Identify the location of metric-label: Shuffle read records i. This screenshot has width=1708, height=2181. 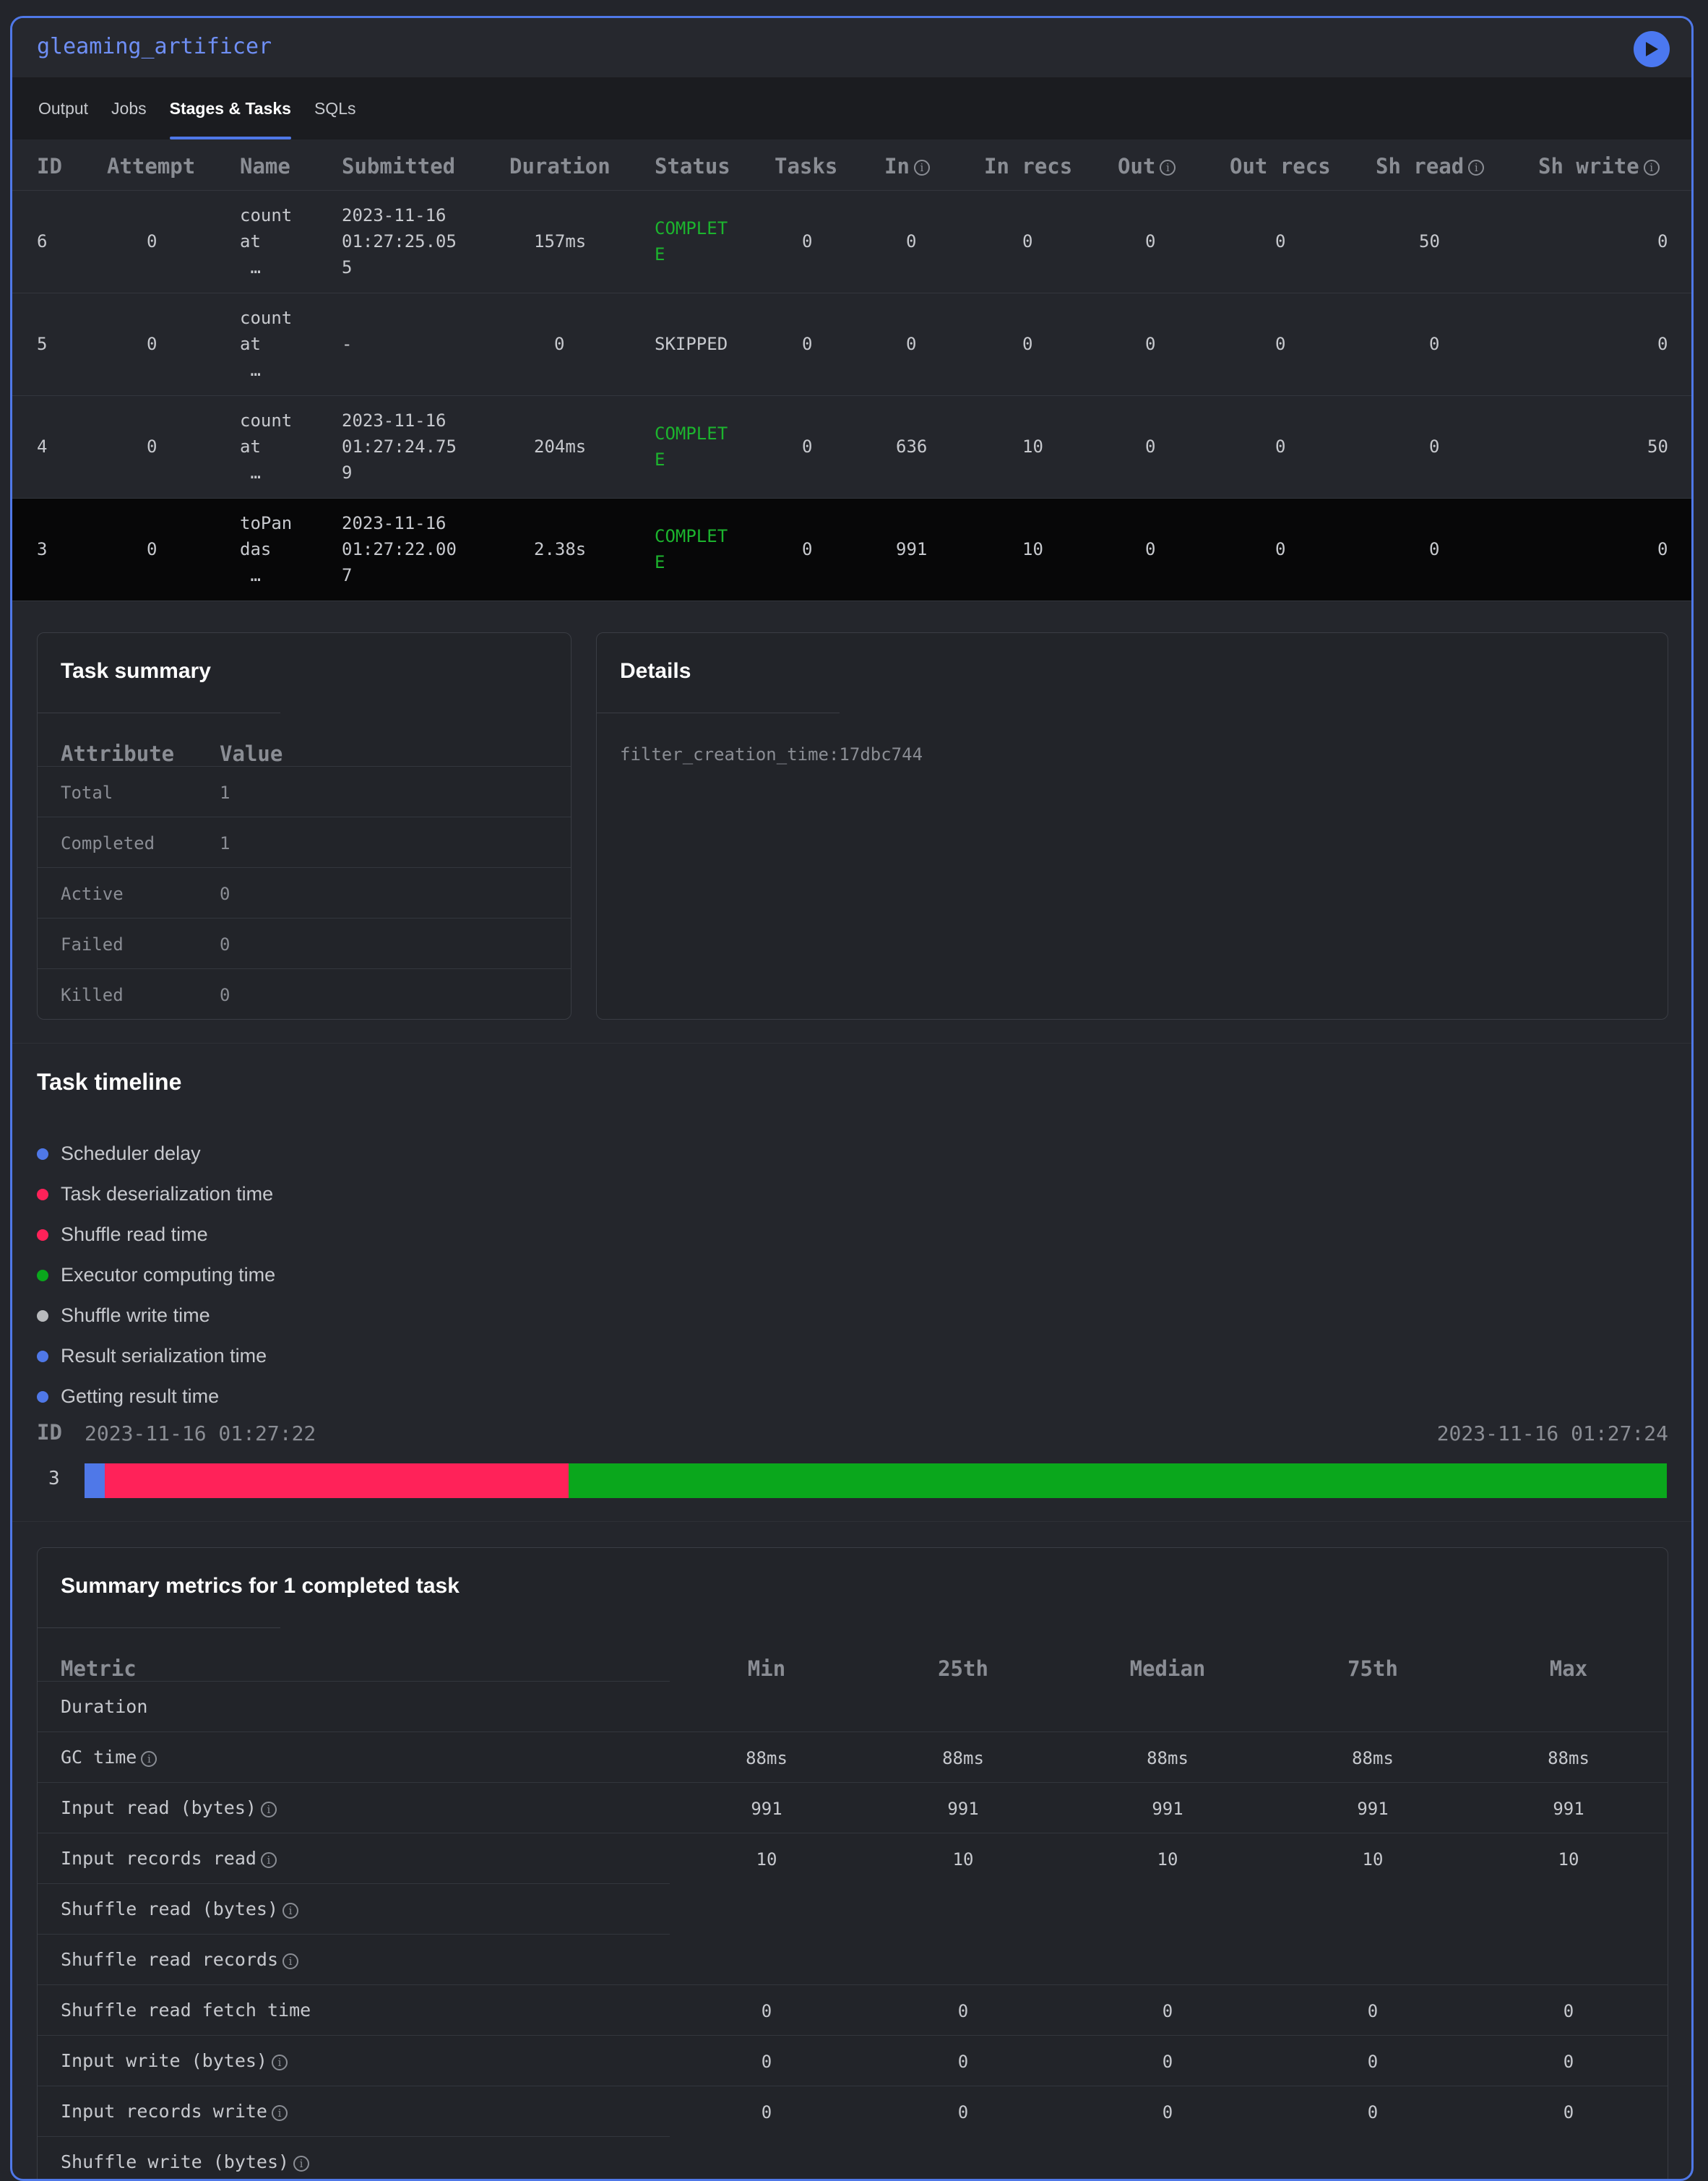
(180, 1959).